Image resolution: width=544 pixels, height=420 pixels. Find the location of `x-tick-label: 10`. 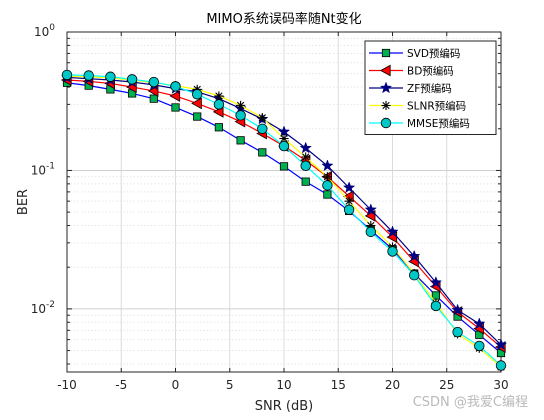

x-tick-label: 10 is located at coordinates (283, 385).